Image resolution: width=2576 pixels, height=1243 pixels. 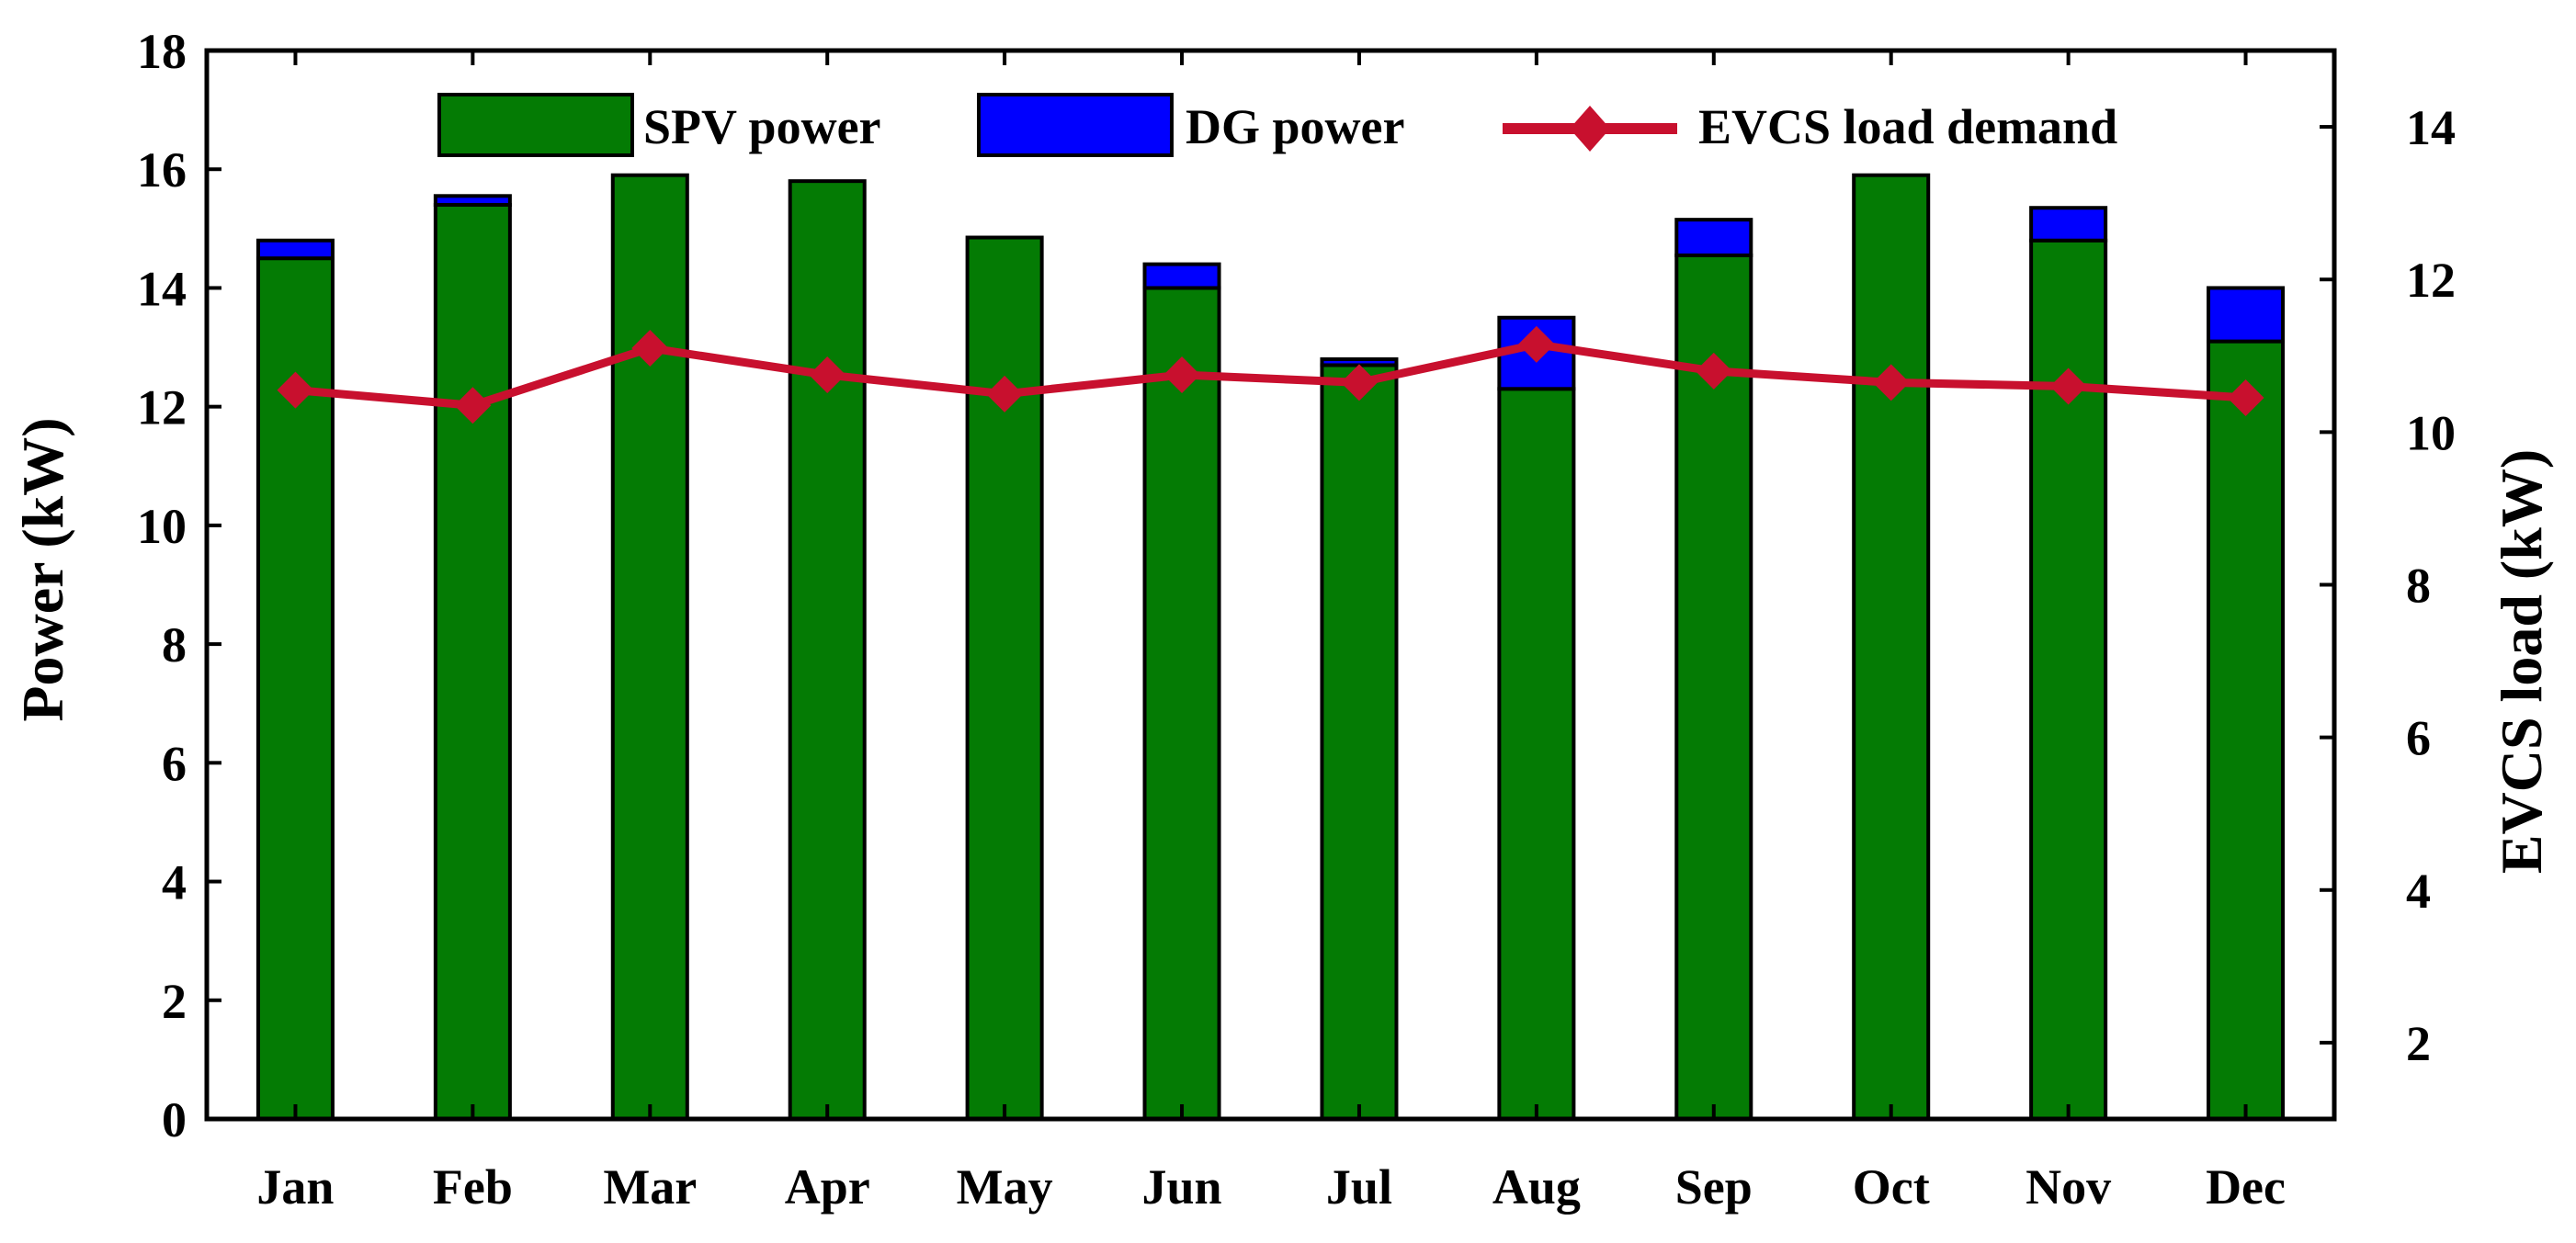 What do you see at coordinates (295, 1187) in the screenshot?
I see `x-tick-label-jan: Jan` at bounding box center [295, 1187].